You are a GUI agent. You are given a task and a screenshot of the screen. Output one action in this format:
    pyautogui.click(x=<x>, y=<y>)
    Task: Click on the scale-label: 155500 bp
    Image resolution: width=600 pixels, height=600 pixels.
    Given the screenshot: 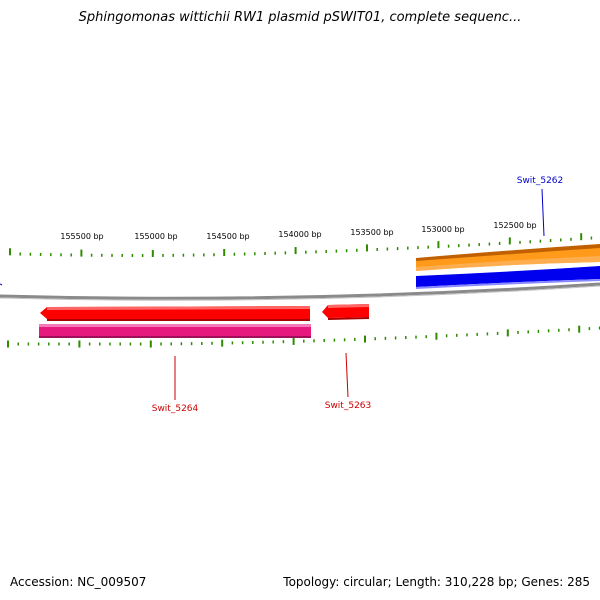 What is the action you would take?
    pyautogui.click(x=81, y=236)
    